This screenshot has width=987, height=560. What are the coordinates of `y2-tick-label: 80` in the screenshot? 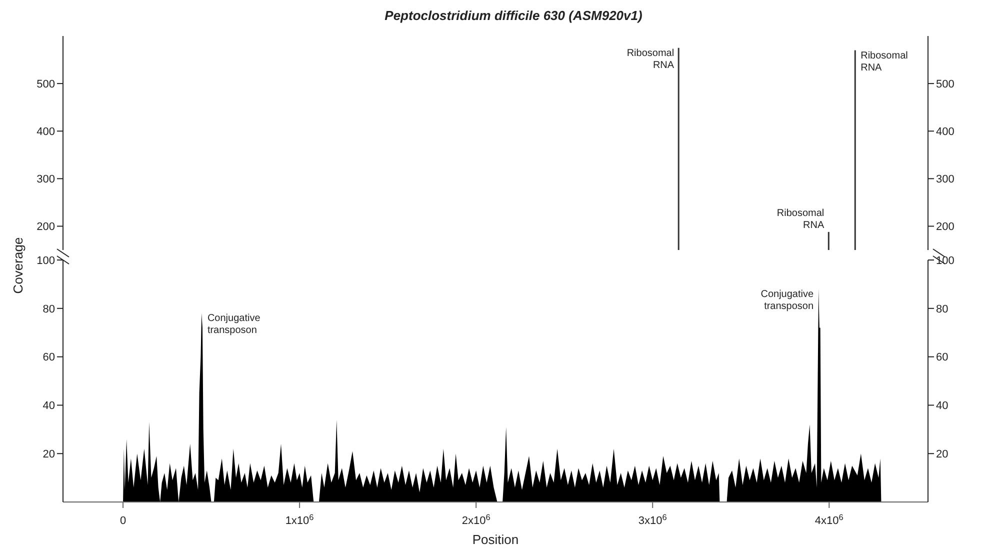 It's located at (942, 309).